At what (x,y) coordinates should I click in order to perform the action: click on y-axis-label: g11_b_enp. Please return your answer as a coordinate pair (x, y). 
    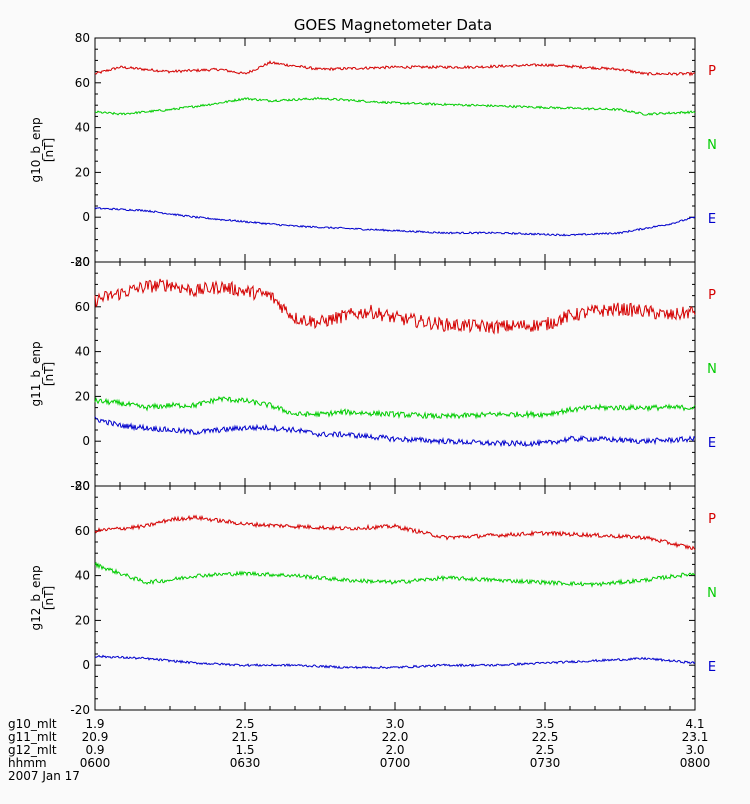
    Looking at the image, I should click on (36, 373).